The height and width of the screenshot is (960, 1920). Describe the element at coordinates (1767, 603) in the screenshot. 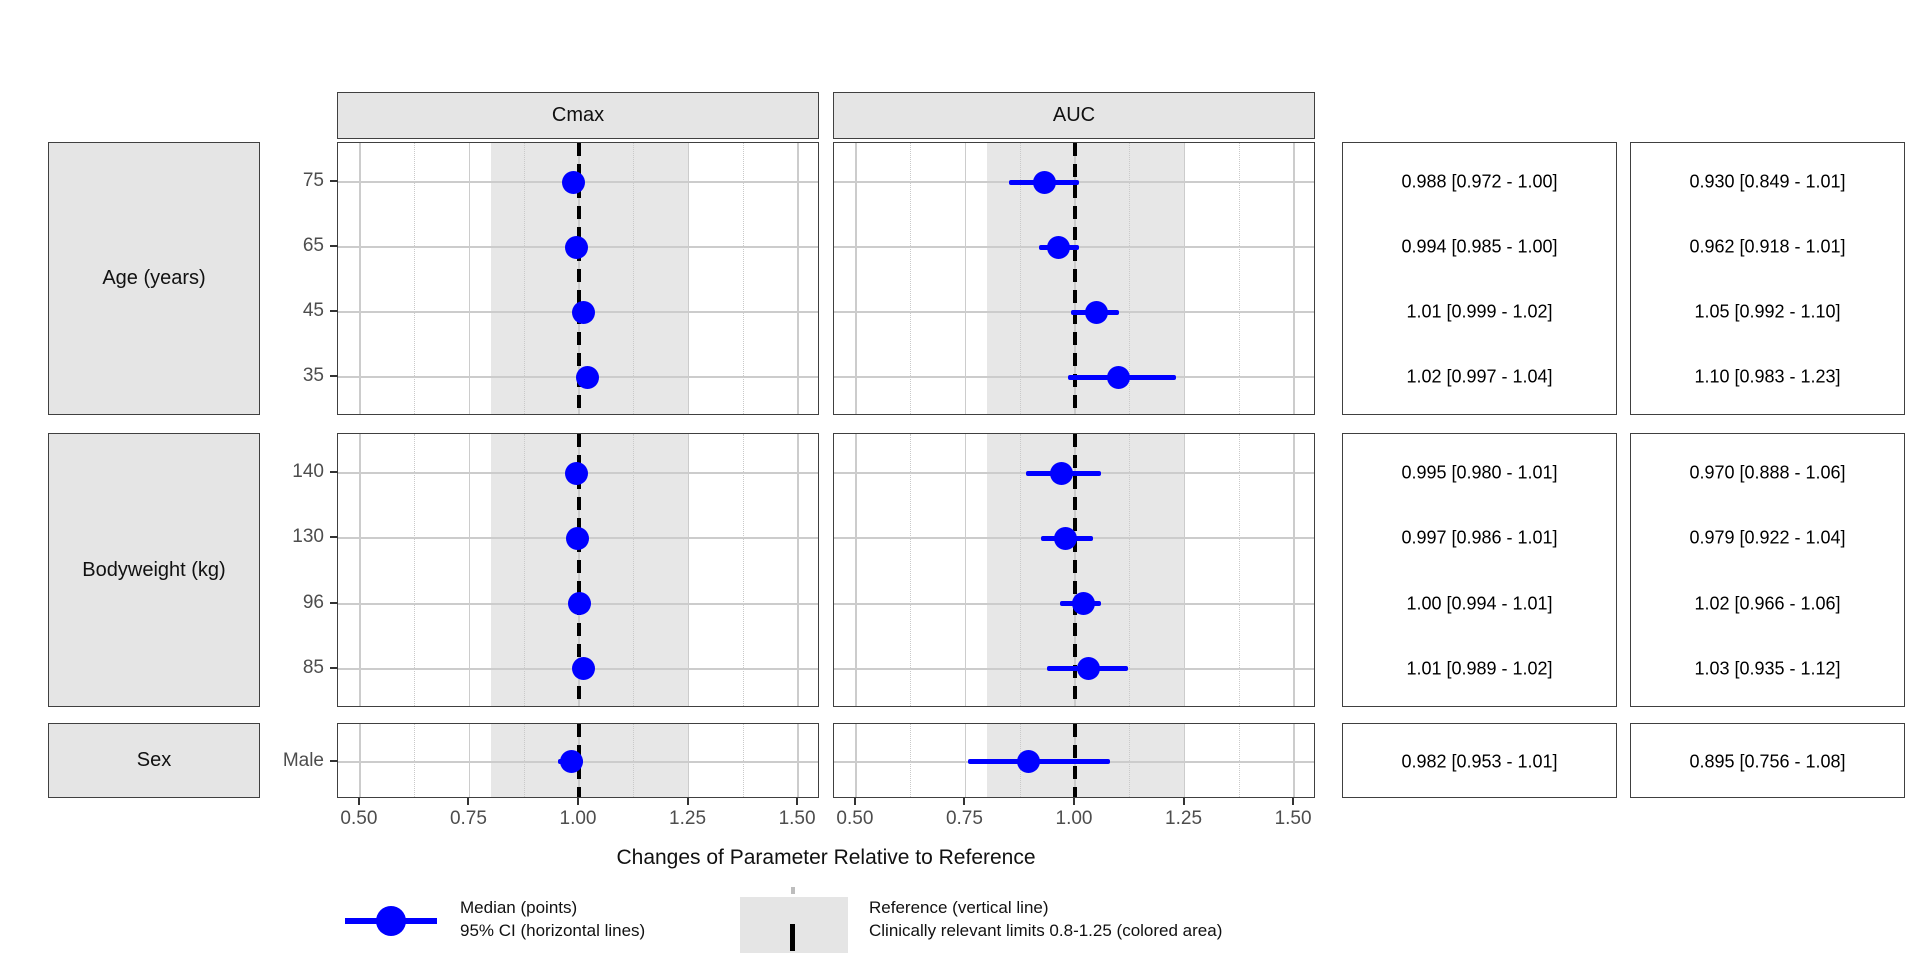

I see `value-text: 1.02 [0.966 - 1.06]` at that location.